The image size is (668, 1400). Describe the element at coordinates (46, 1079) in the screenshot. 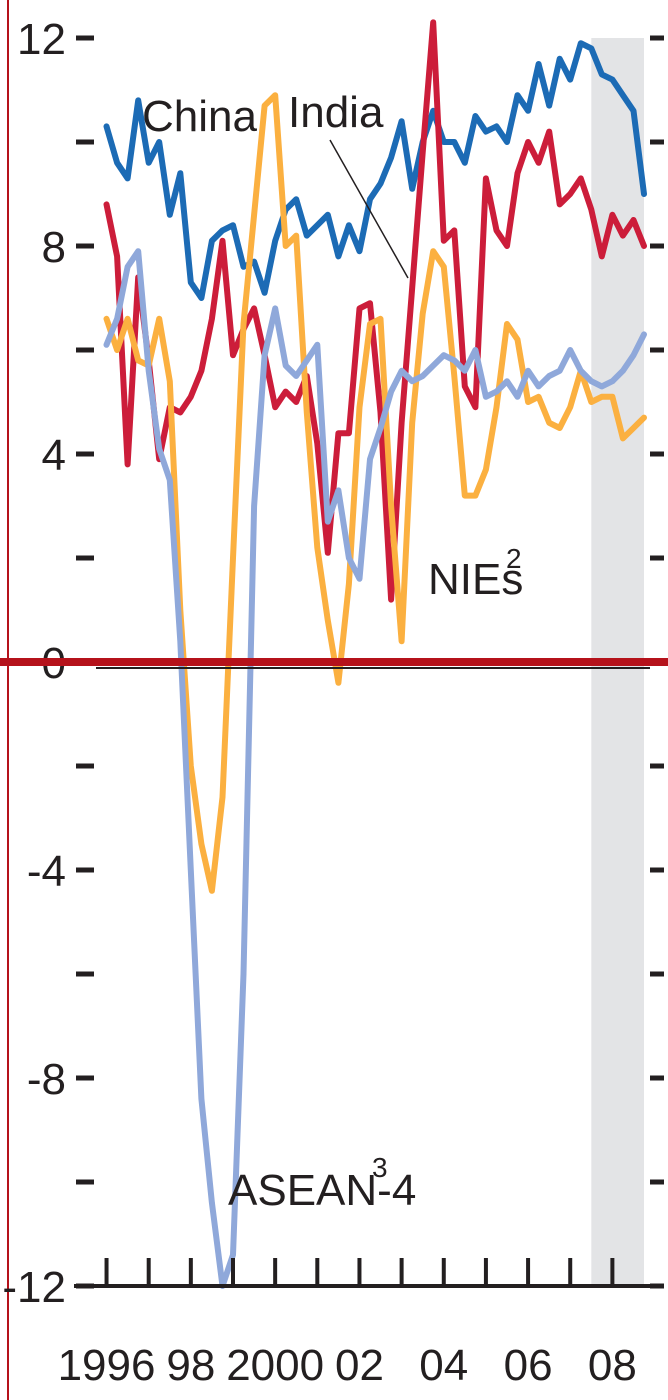

I see `y-tick-label: -8` at that location.